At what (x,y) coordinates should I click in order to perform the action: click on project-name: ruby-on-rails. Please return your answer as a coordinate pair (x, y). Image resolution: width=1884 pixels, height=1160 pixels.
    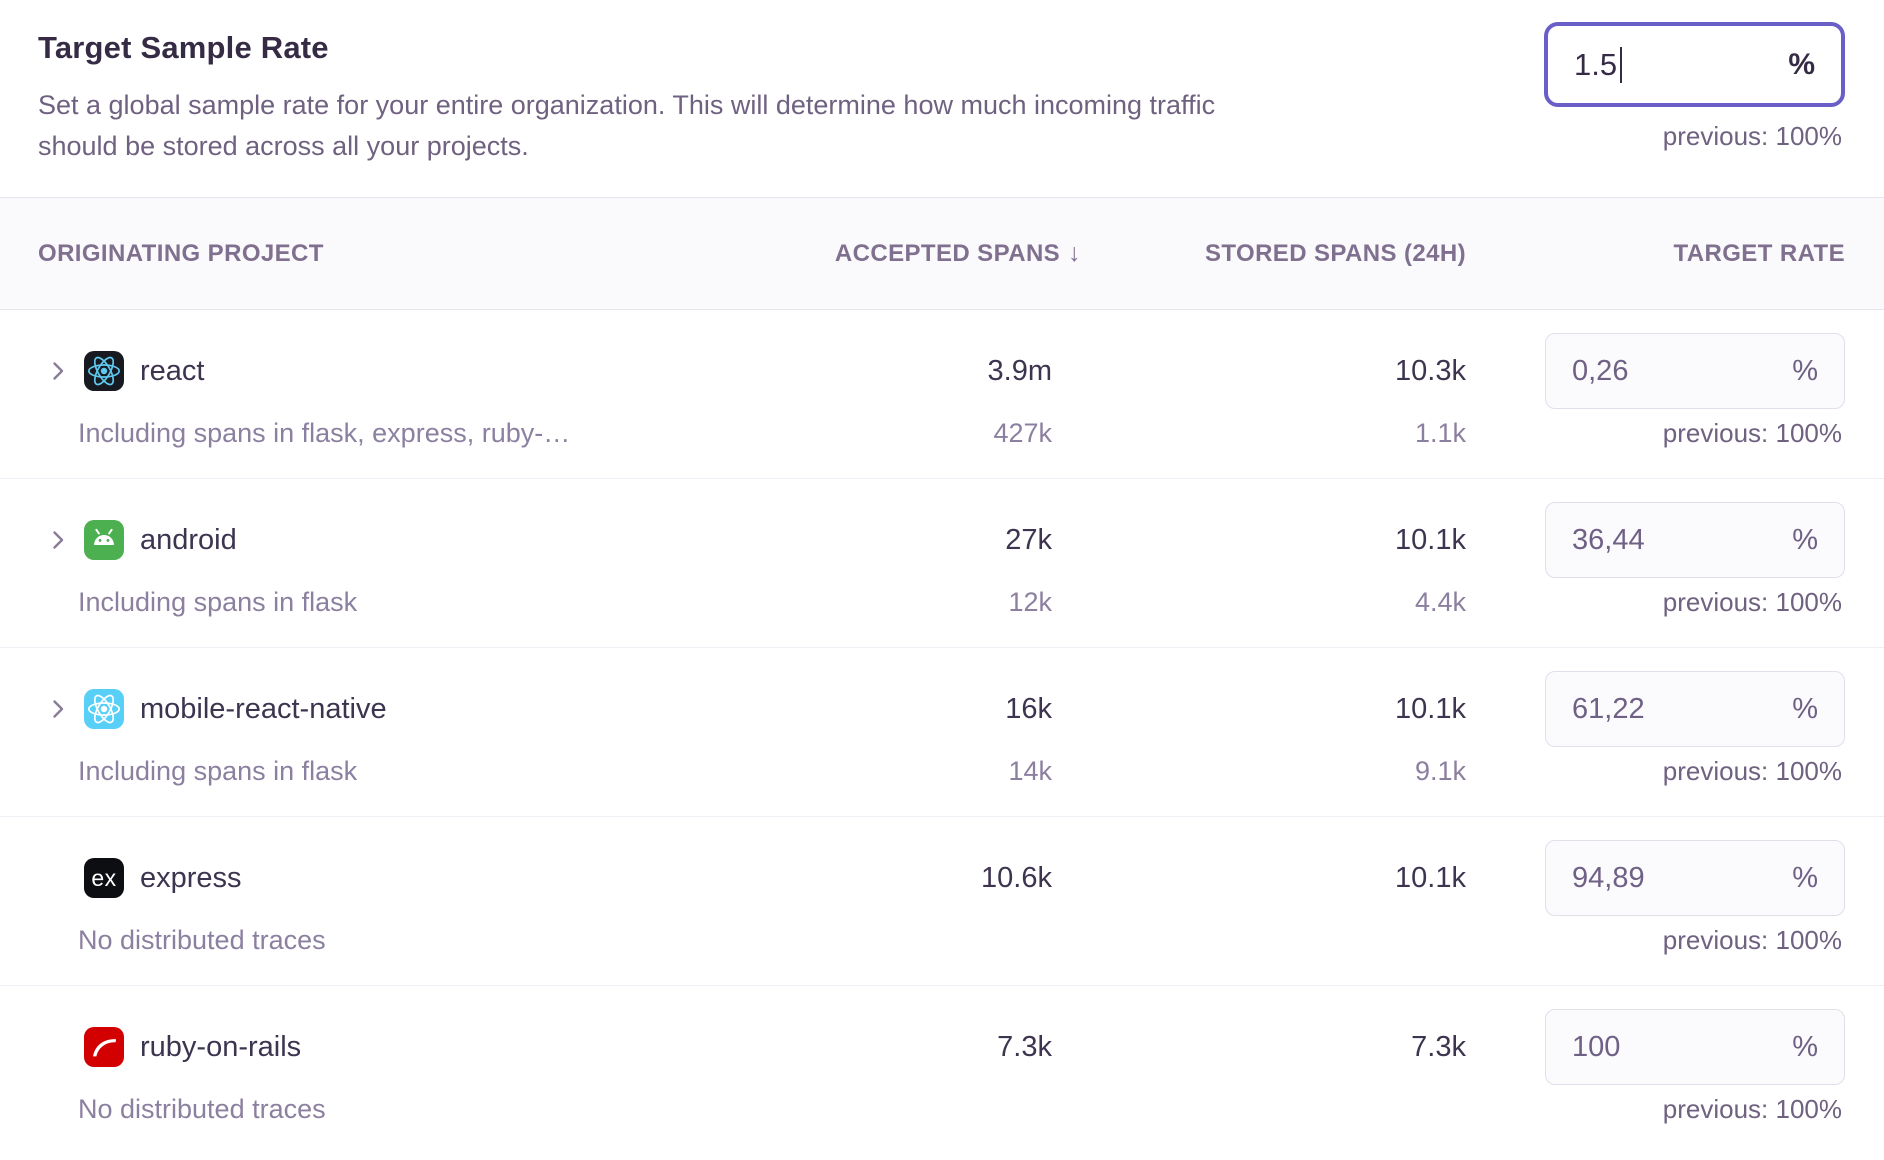
    Looking at the image, I should click on (221, 1046).